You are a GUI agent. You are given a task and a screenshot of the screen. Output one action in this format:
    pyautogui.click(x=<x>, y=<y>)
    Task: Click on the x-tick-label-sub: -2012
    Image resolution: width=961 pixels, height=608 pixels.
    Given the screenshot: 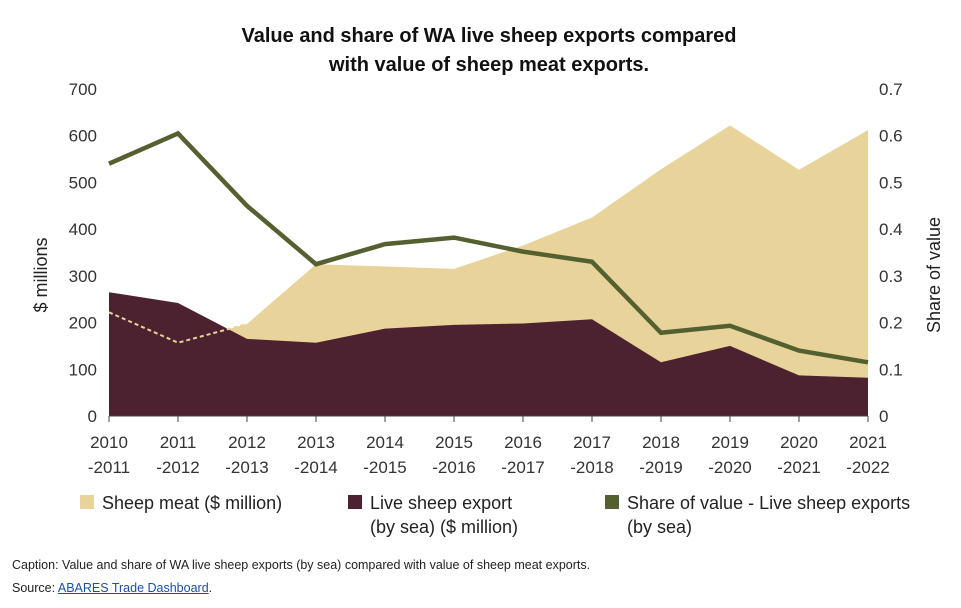 What is the action you would take?
    pyautogui.click(x=177, y=467)
    